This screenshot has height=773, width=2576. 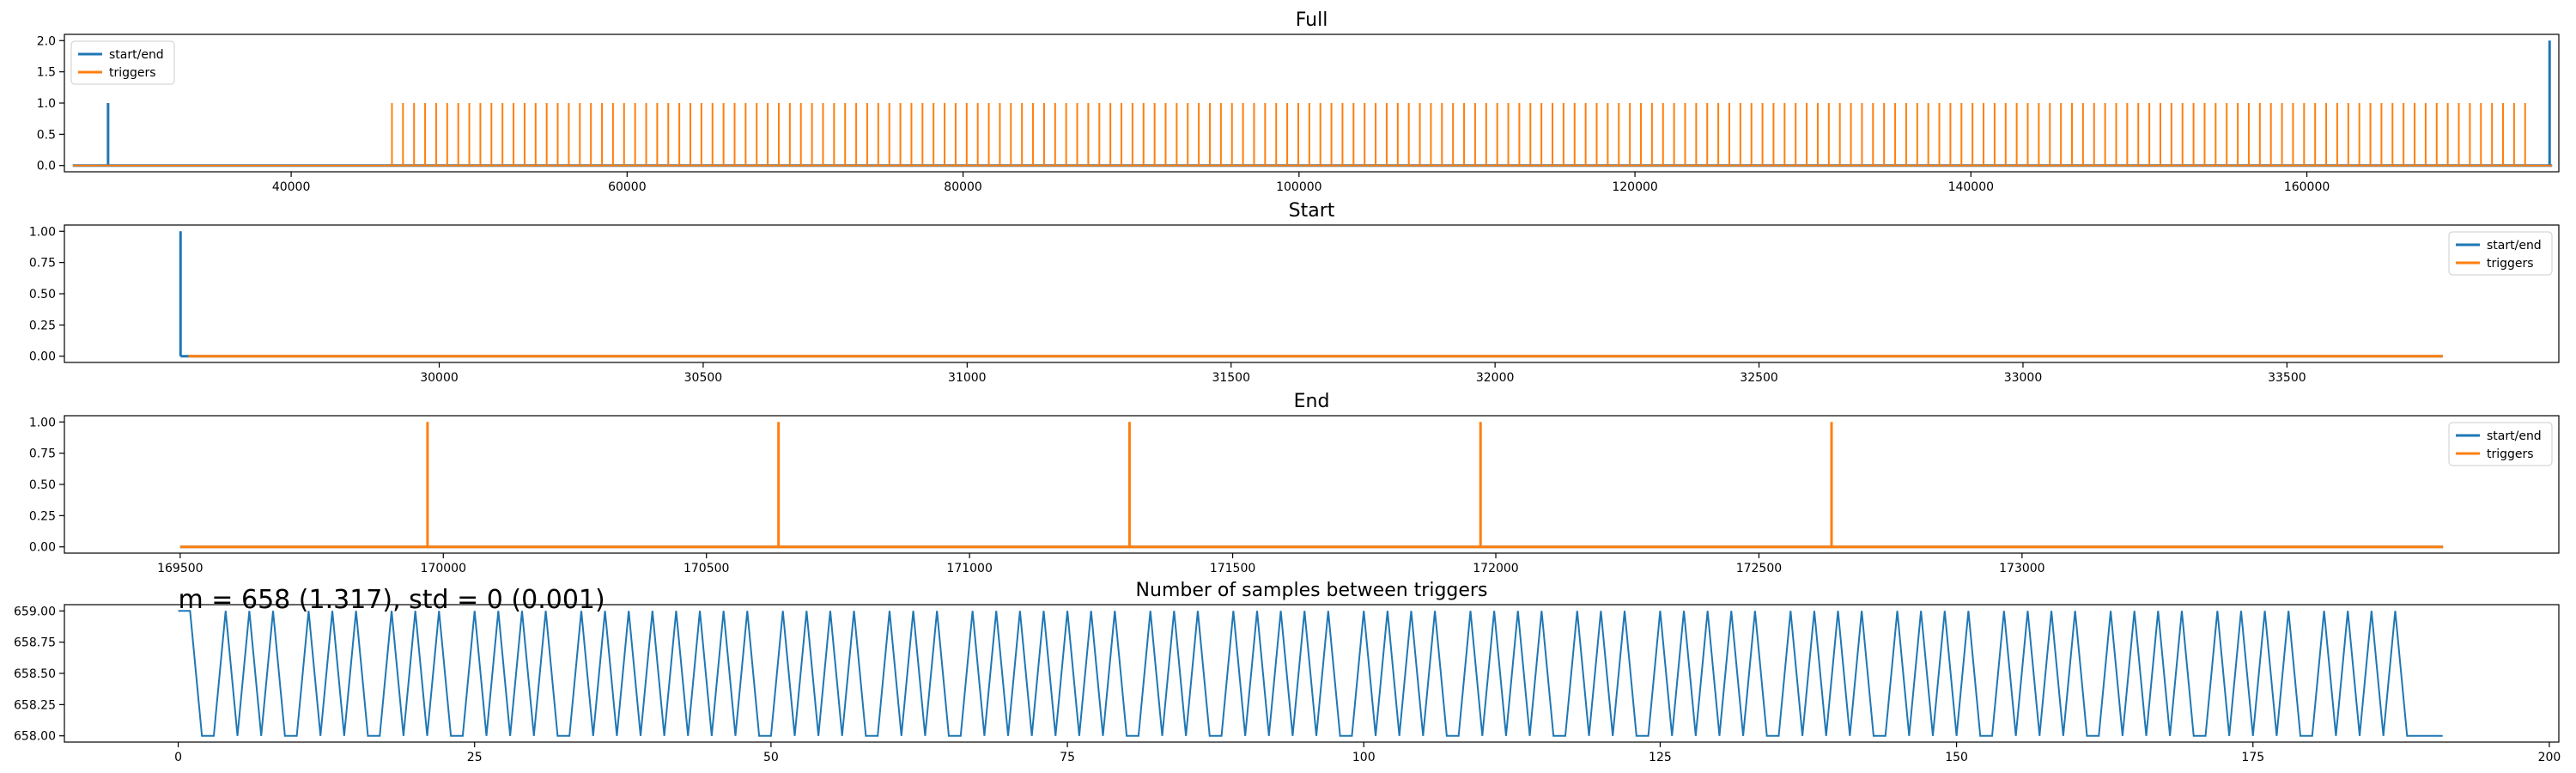 What do you see at coordinates (440, 378) in the screenshot?
I see `x-tick-label: 30000` at bounding box center [440, 378].